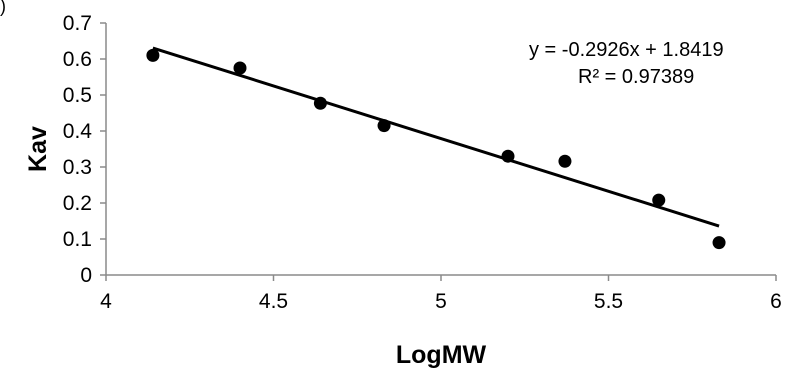  What do you see at coordinates (626, 50) in the screenshot?
I see `equation-label: y = -0.2926x + 1.8419` at bounding box center [626, 50].